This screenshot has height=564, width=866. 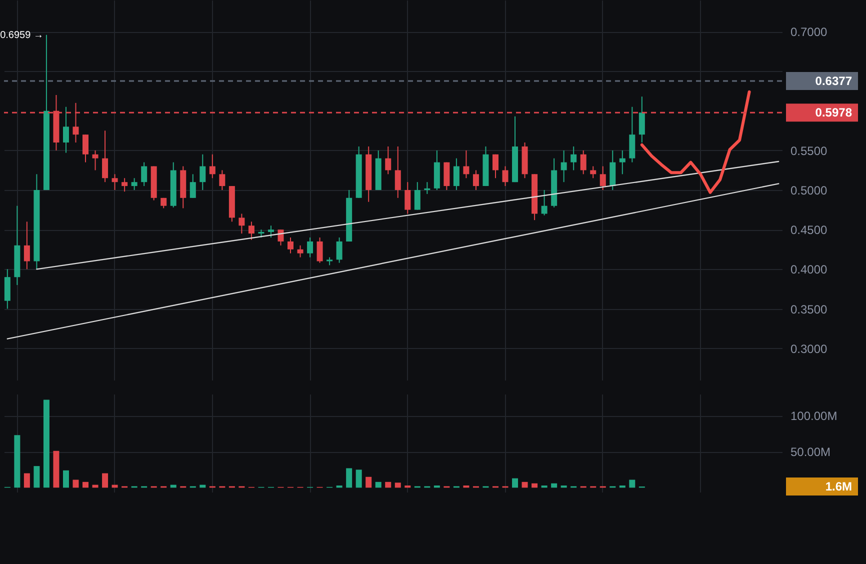 I want to click on y-tick-label: 0.5500, so click(x=809, y=151).